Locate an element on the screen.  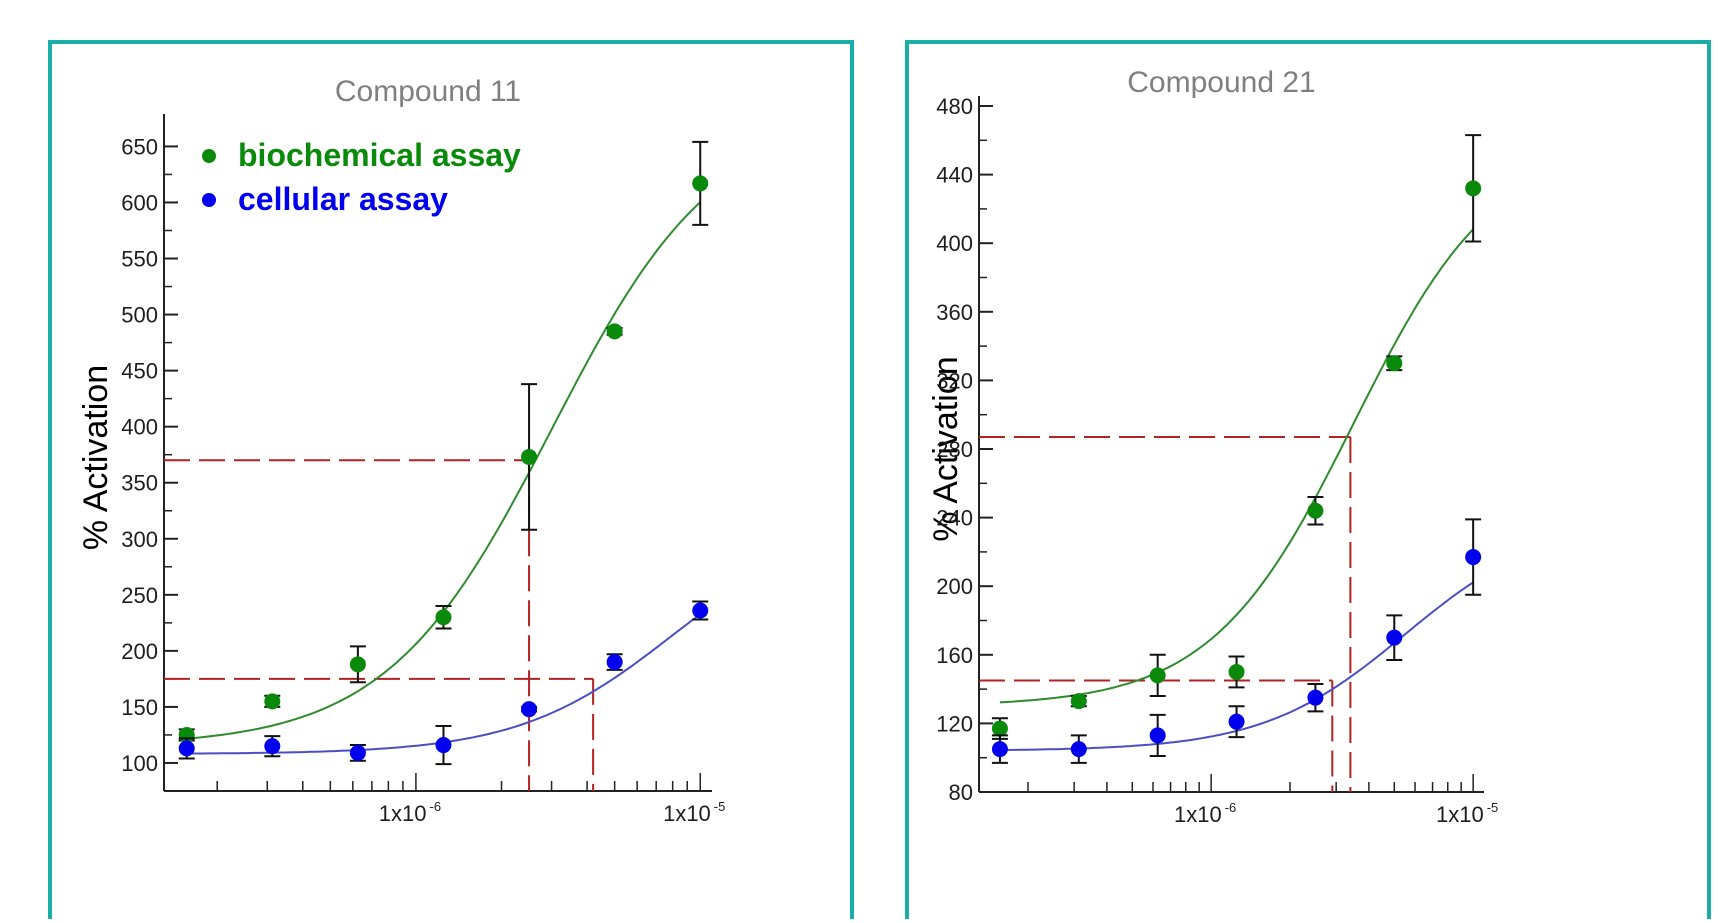
y-tick-label: 250 is located at coordinates (139, 595).